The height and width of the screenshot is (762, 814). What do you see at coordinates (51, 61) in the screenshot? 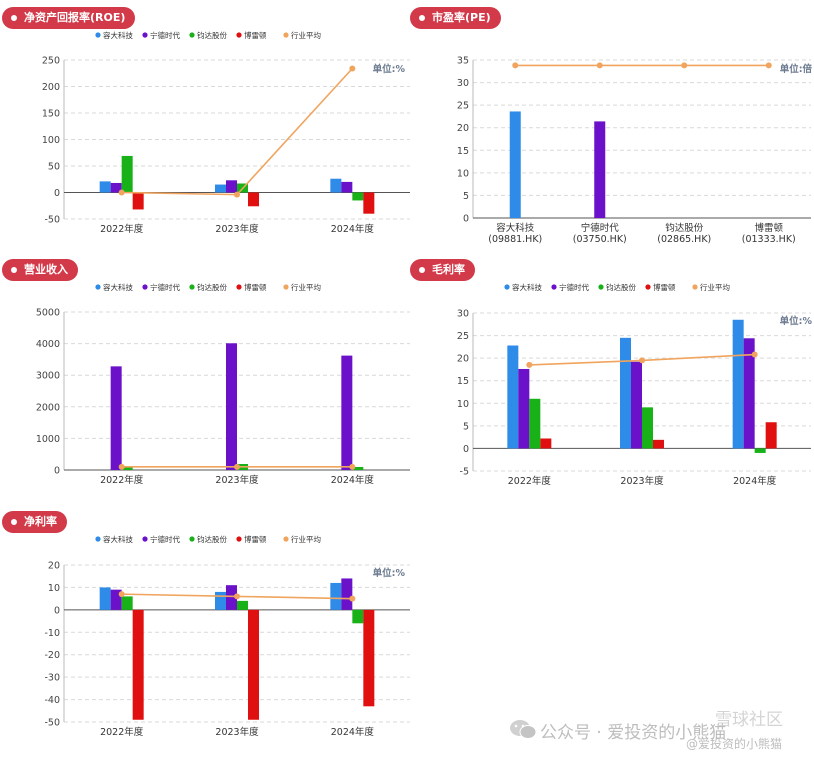
I see `y-tick-label: 250` at bounding box center [51, 61].